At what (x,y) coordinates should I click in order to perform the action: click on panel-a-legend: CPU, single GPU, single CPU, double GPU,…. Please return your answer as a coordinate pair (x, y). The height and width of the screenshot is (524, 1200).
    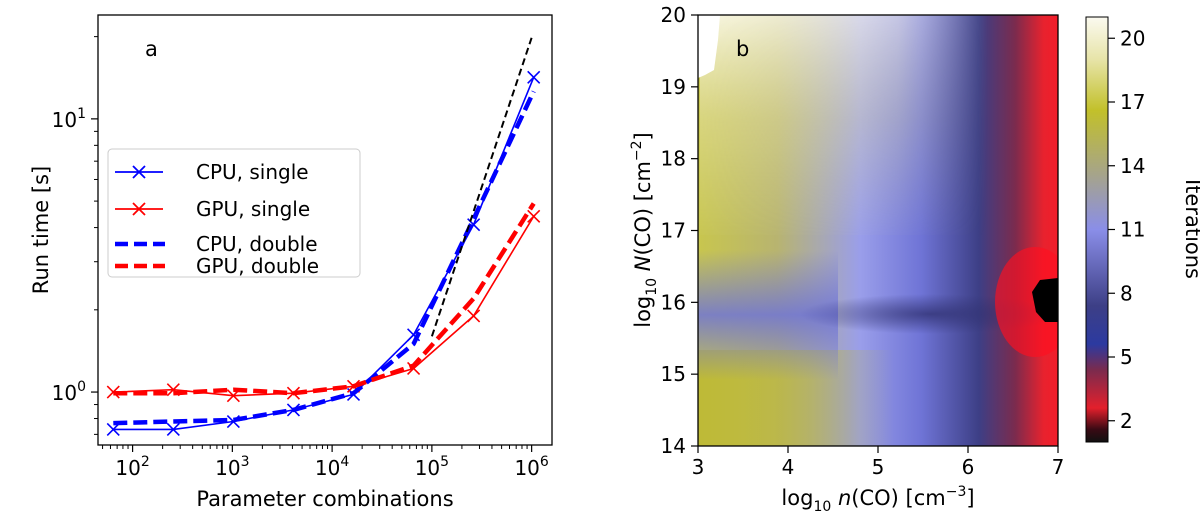
    Looking at the image, I should click on (234, 213).